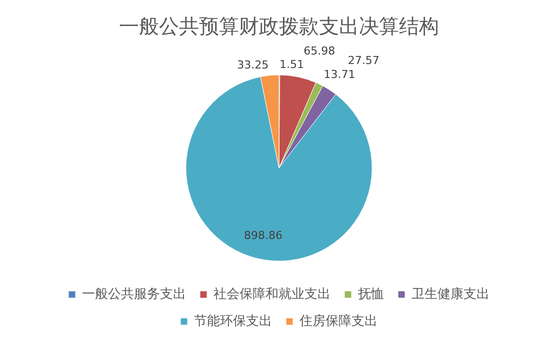 This screenshot has height=346, width=558. I want to click on legend-label: 住房保障支出, so click(338, 320).